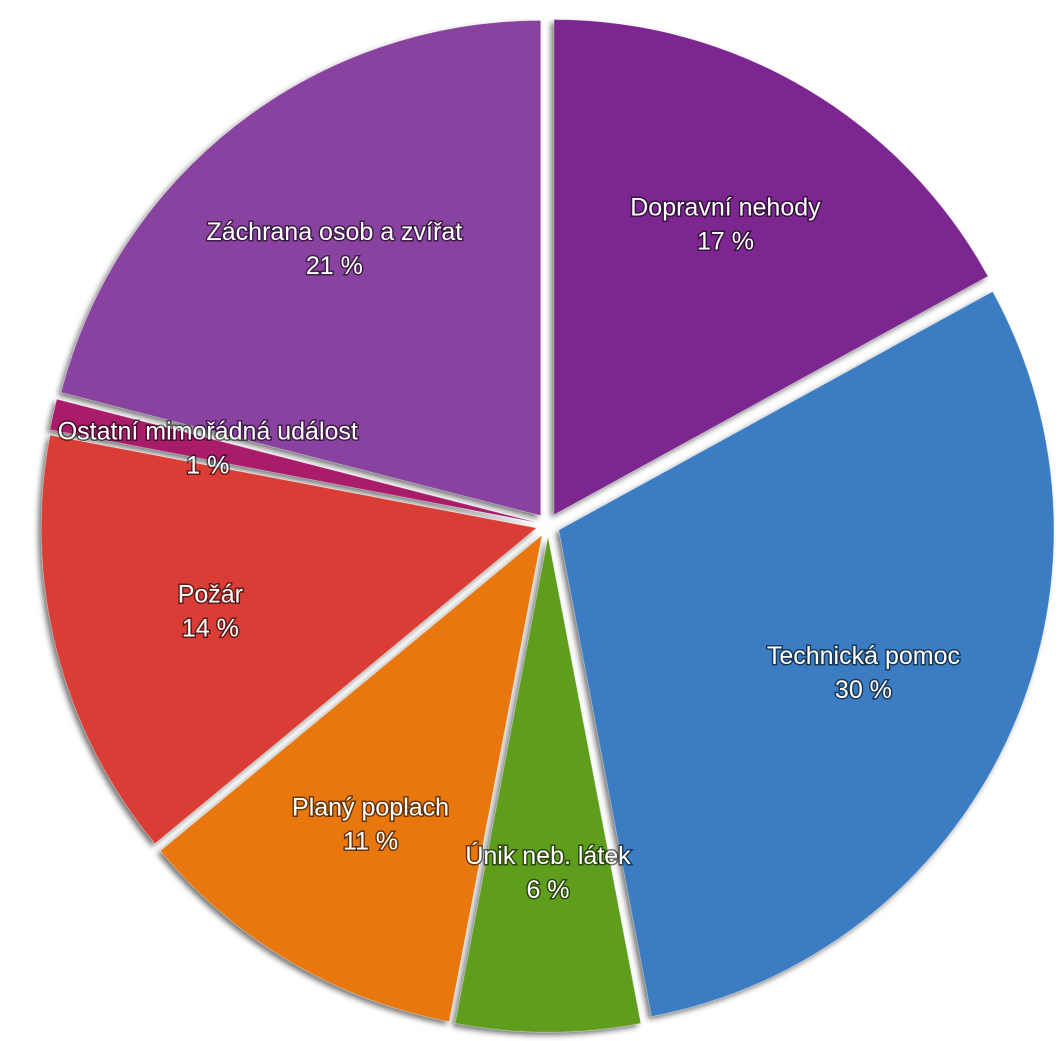 This screenshot has width=1063, height=1041. Describe the element at coordinates (725, 242) in the screenshot. I see `slice-value-label: 17 %` at that location.